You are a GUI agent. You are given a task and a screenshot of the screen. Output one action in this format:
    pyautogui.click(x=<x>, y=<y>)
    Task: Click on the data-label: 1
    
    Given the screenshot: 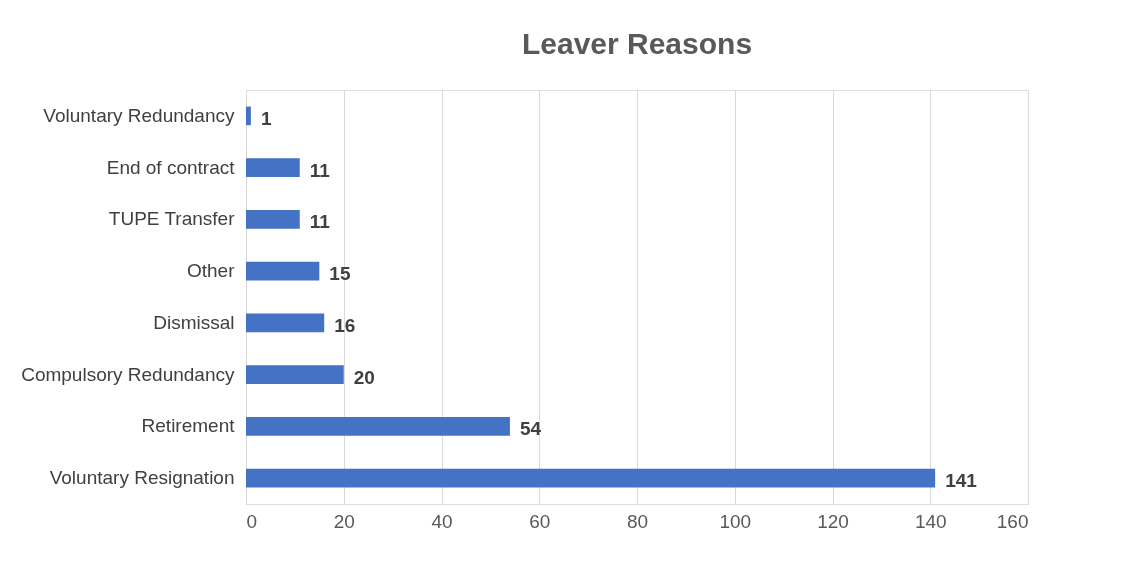 What is the action you would take?
    pyautogui.click(x=266, y=118)
    